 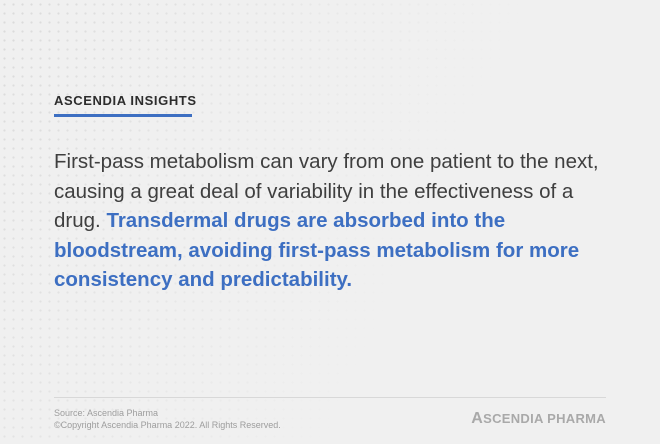 I want to click on source-note: Source: Ascendia Pharma, so click(x=106, y=413).